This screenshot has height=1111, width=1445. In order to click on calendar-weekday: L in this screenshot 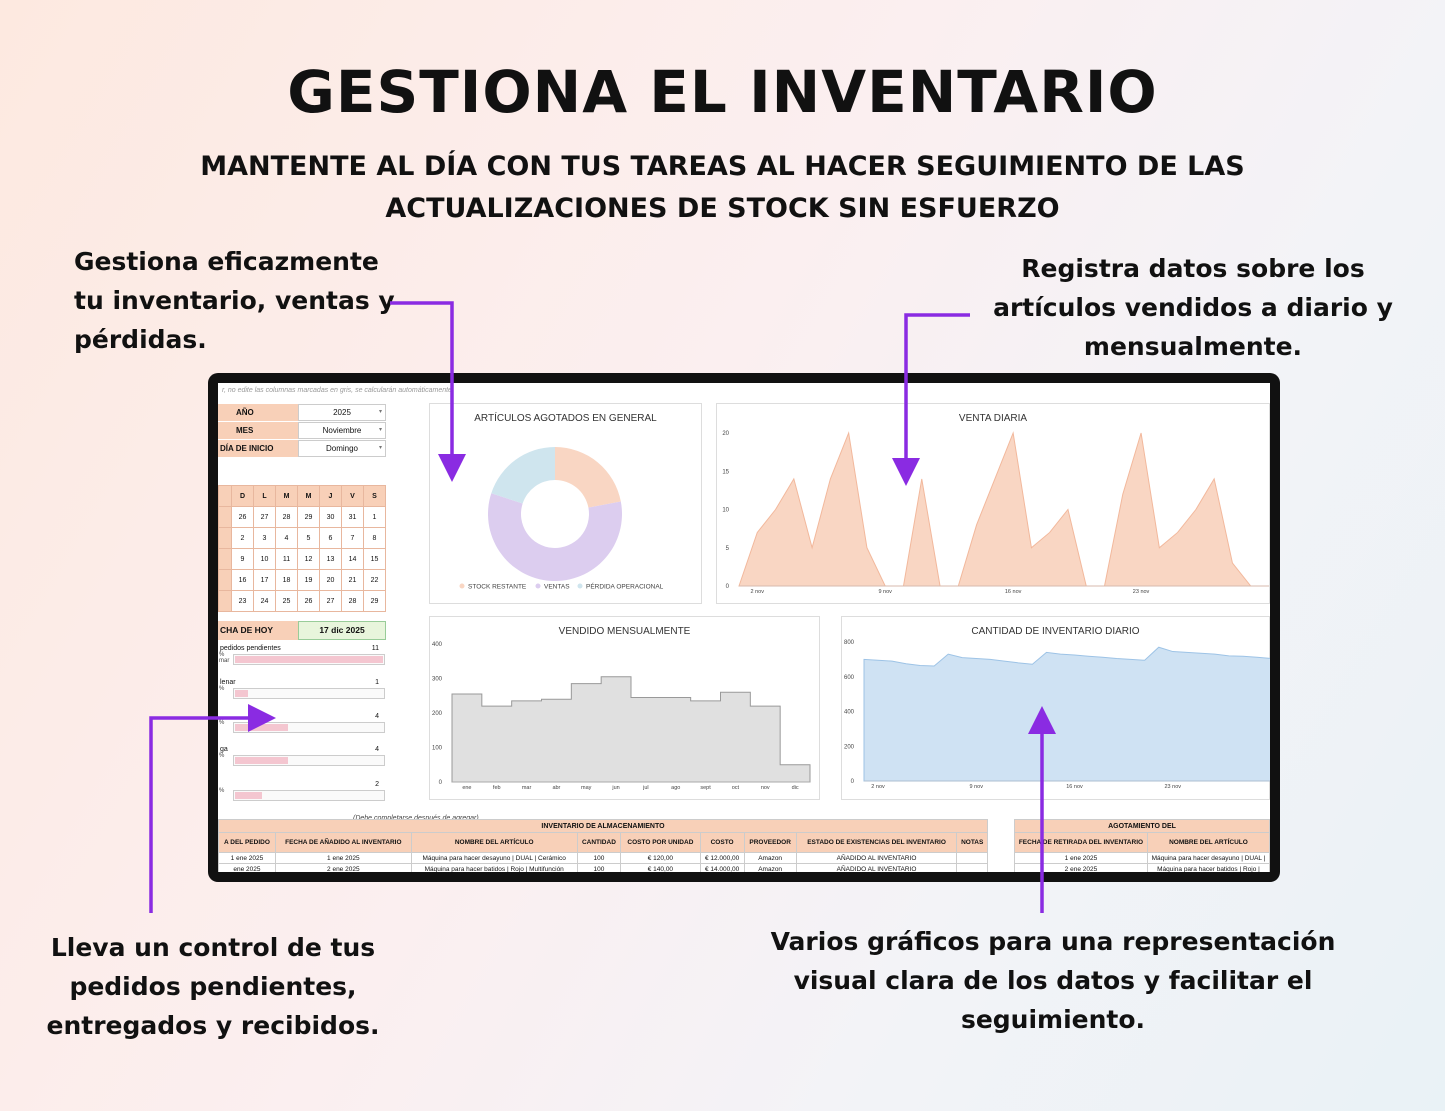, I will do `click(264, 496)`.